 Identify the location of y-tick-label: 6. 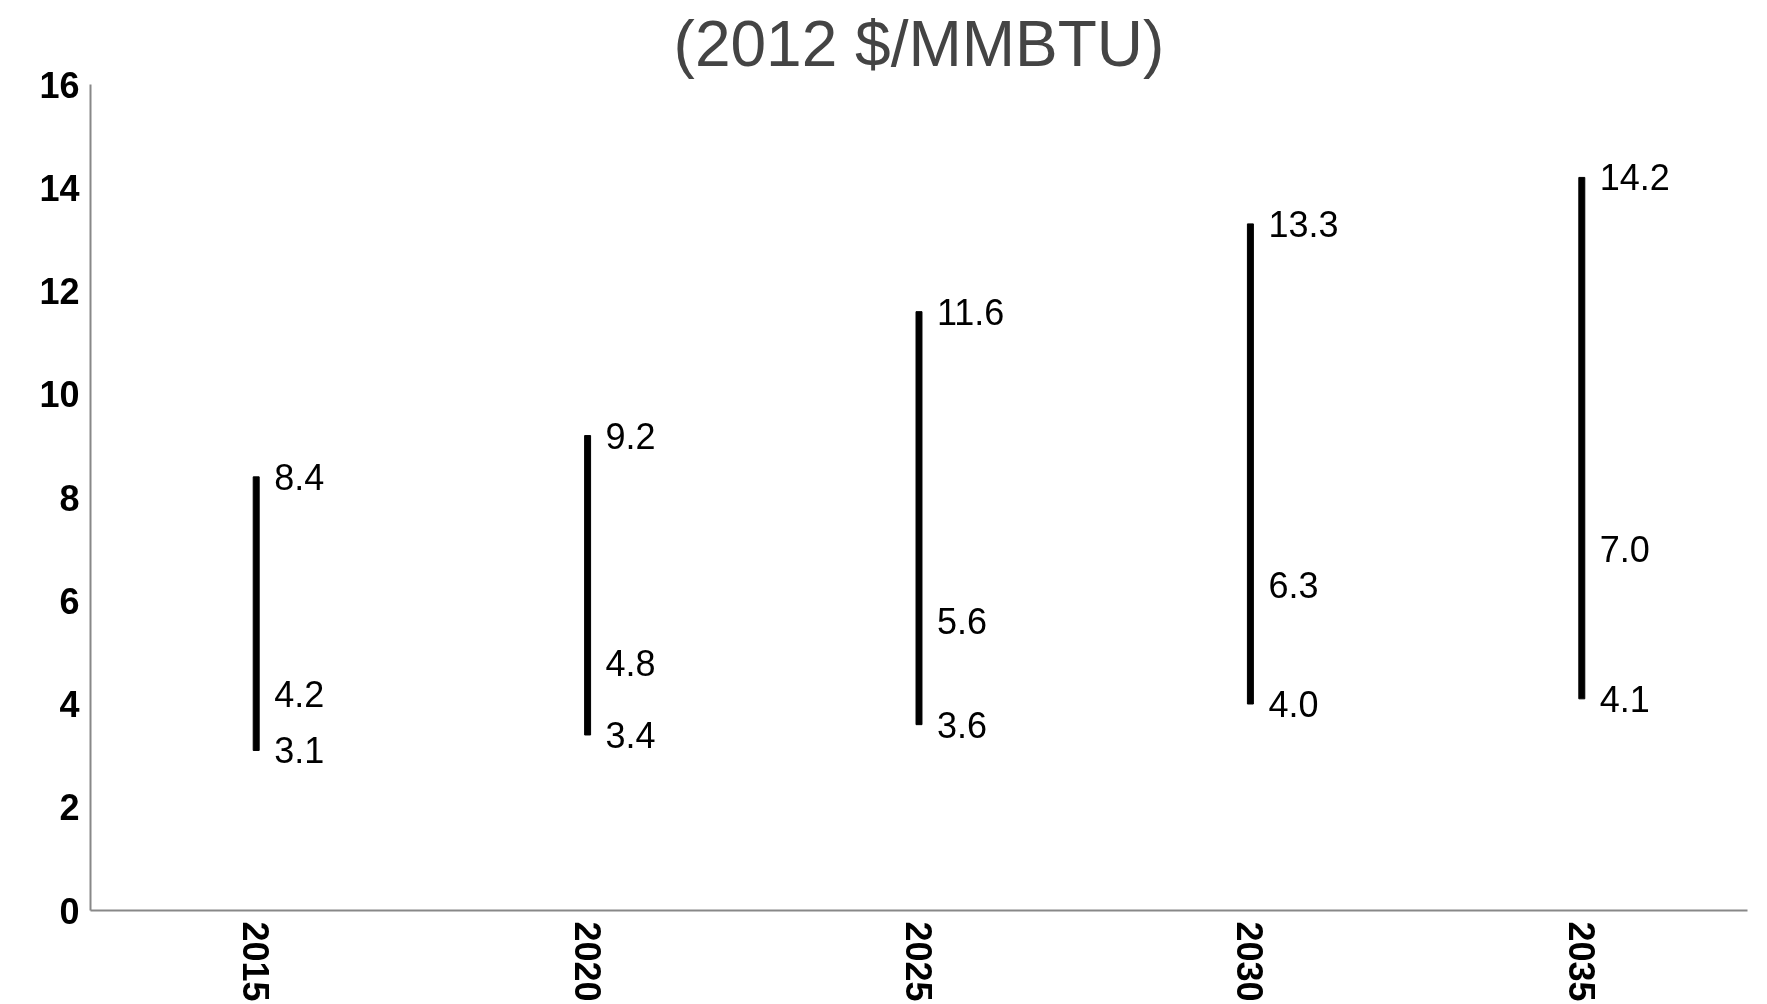
(69, 601).